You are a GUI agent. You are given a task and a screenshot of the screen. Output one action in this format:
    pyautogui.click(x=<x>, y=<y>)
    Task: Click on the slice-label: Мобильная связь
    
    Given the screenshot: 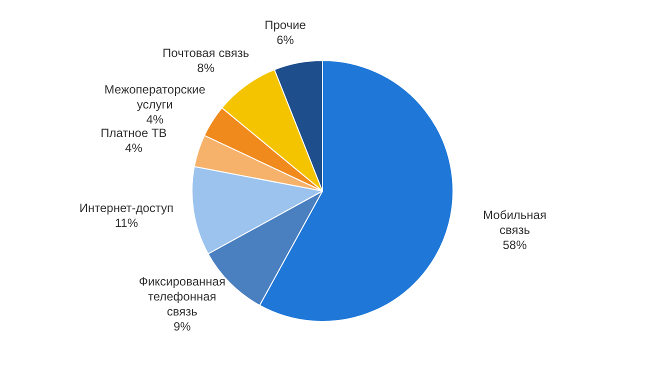 What is the action you would take?
    pyautogui.click(x=514, y=223)
    